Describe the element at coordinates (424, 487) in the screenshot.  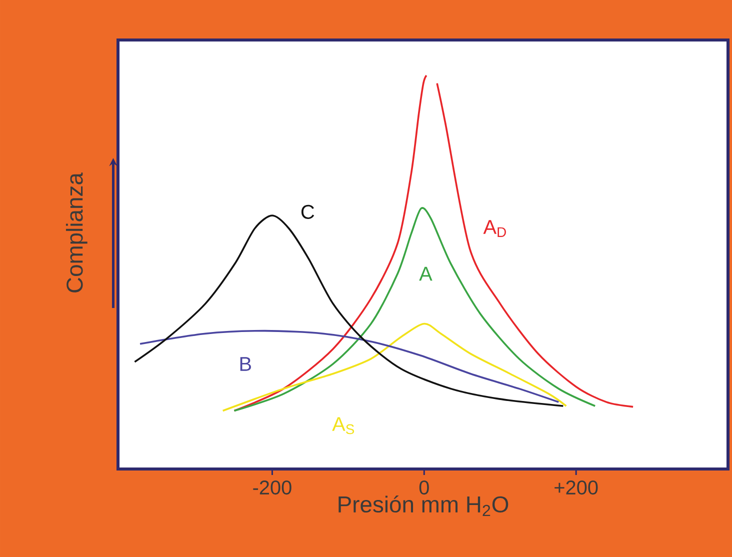
I see `x-tick-label: 0` at that location.